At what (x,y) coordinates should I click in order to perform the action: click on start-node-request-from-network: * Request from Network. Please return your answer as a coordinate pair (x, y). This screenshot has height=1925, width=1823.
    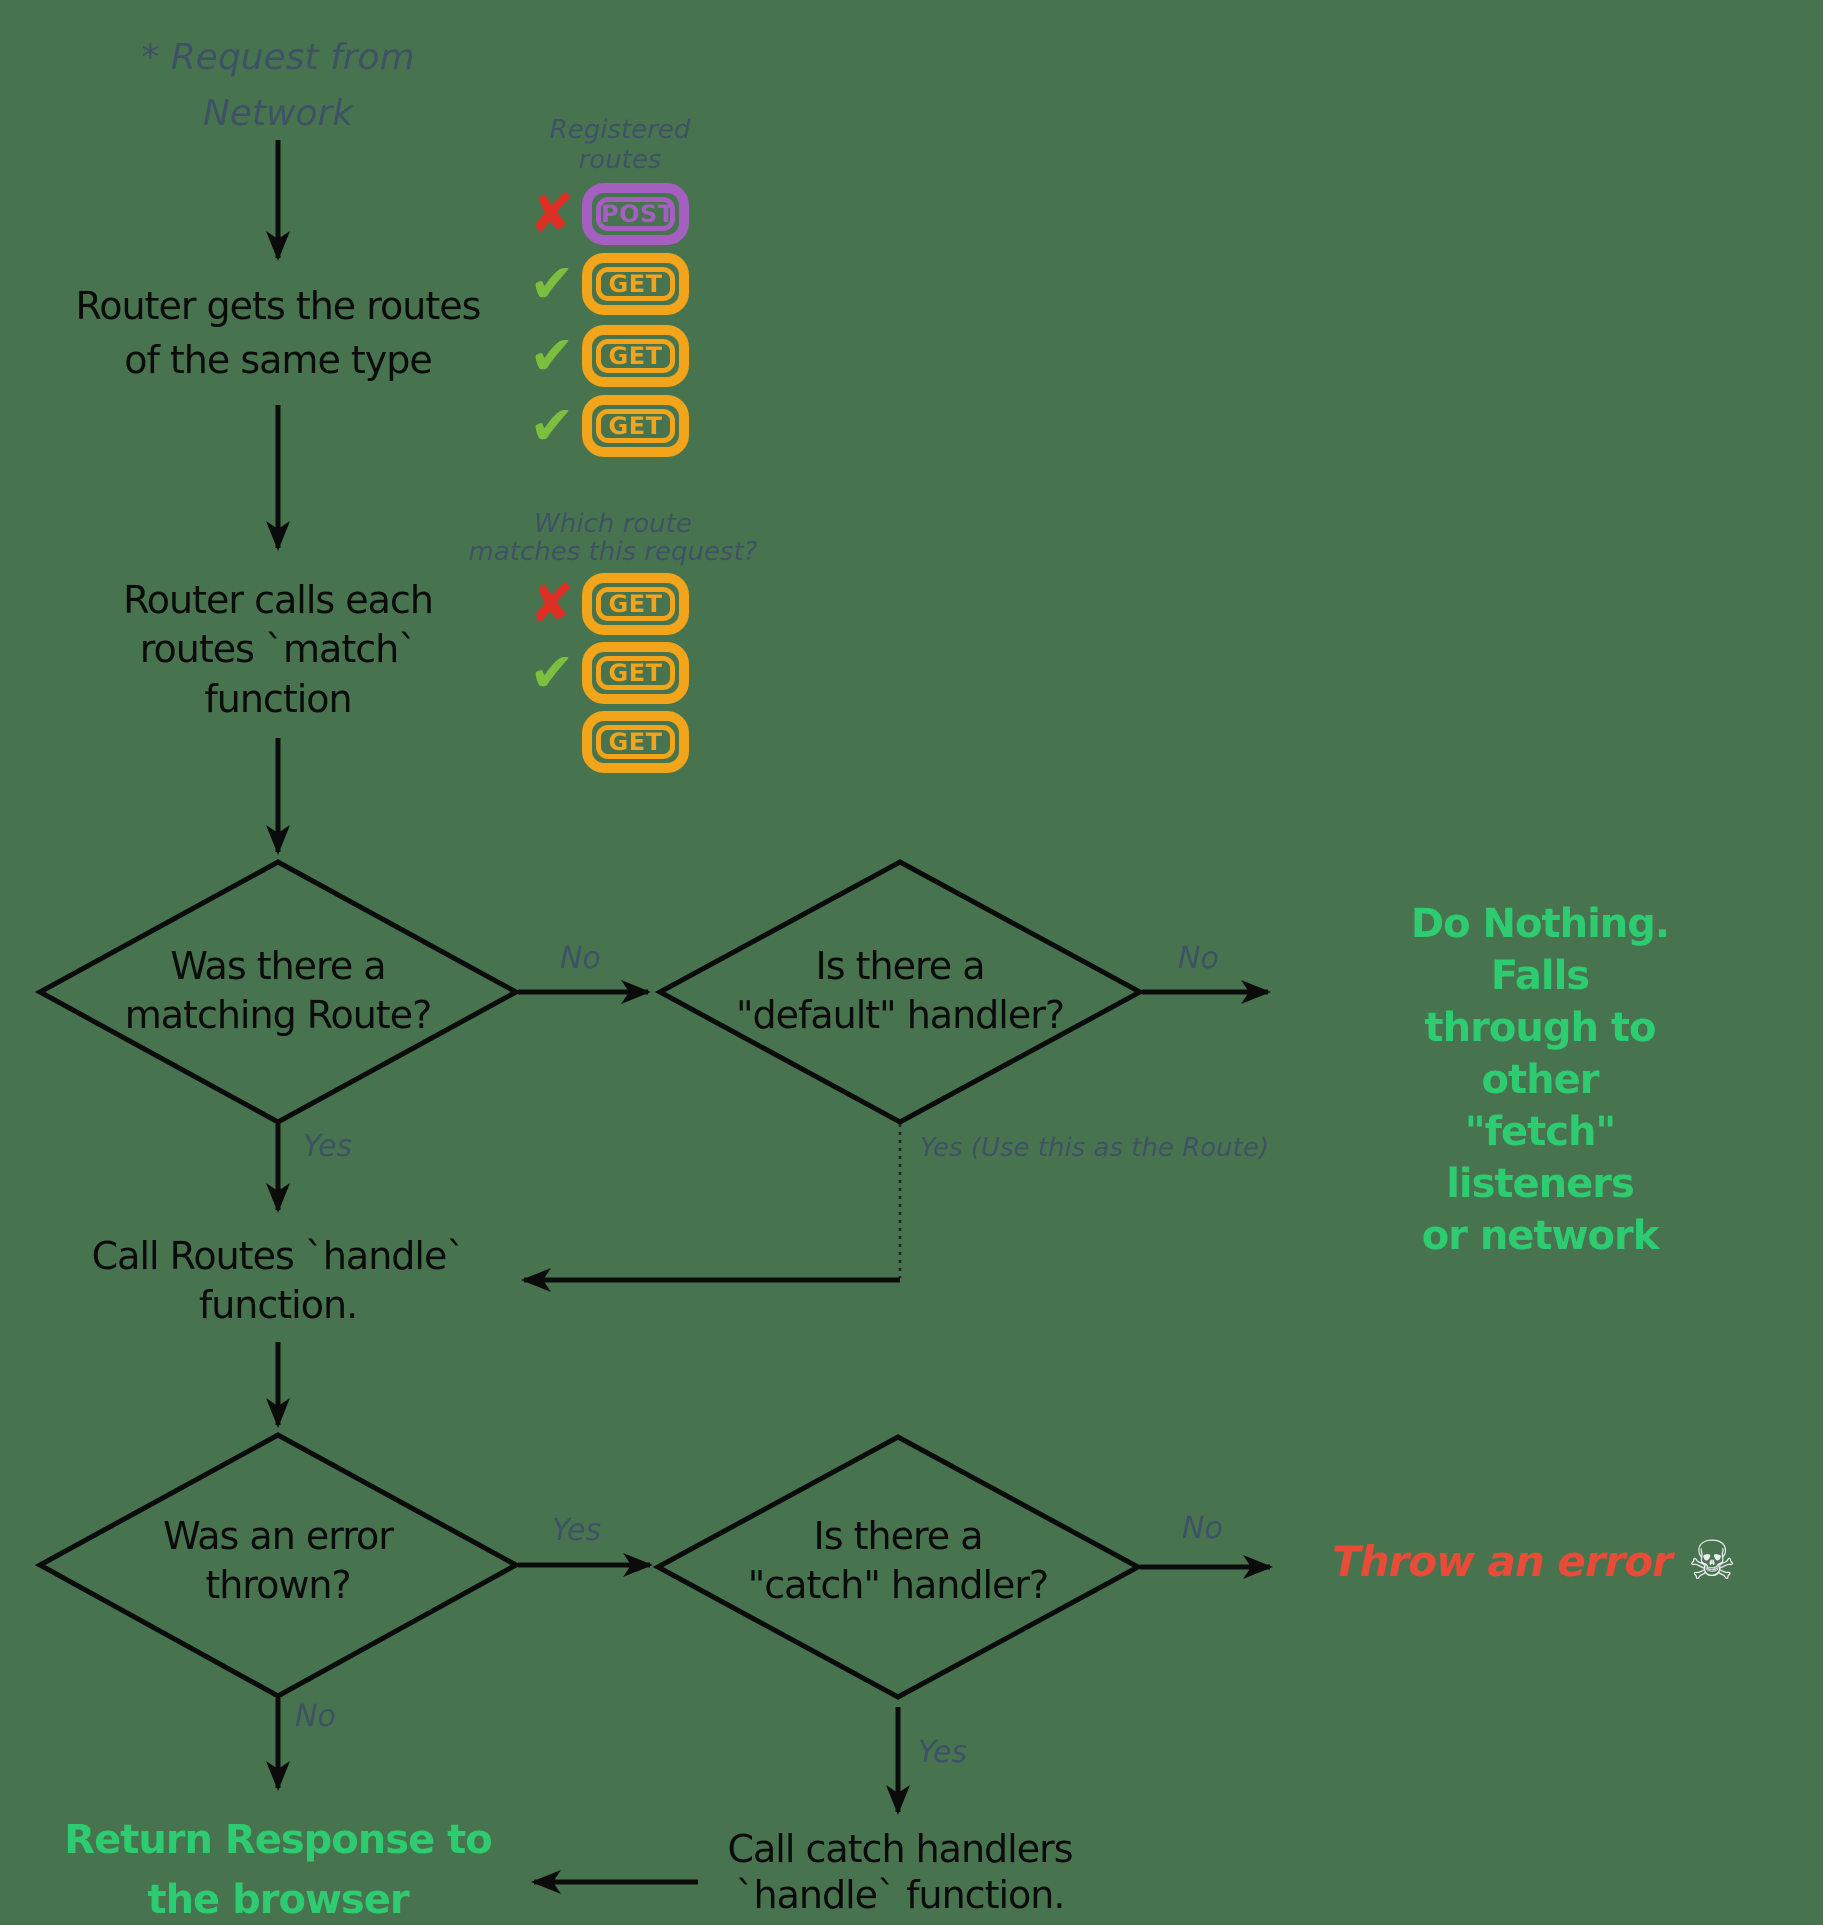
    Looking at the image, I should click on (278, 85).